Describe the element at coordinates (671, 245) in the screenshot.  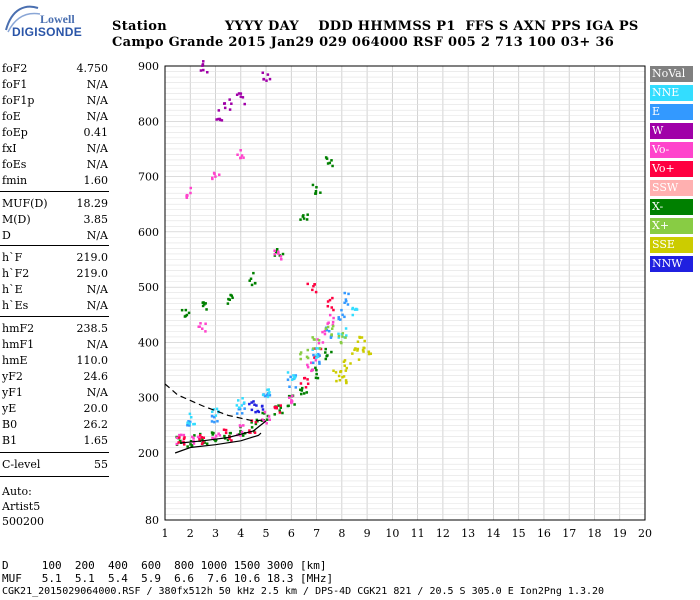
I see `legend-item-sse: SSE` at that location.